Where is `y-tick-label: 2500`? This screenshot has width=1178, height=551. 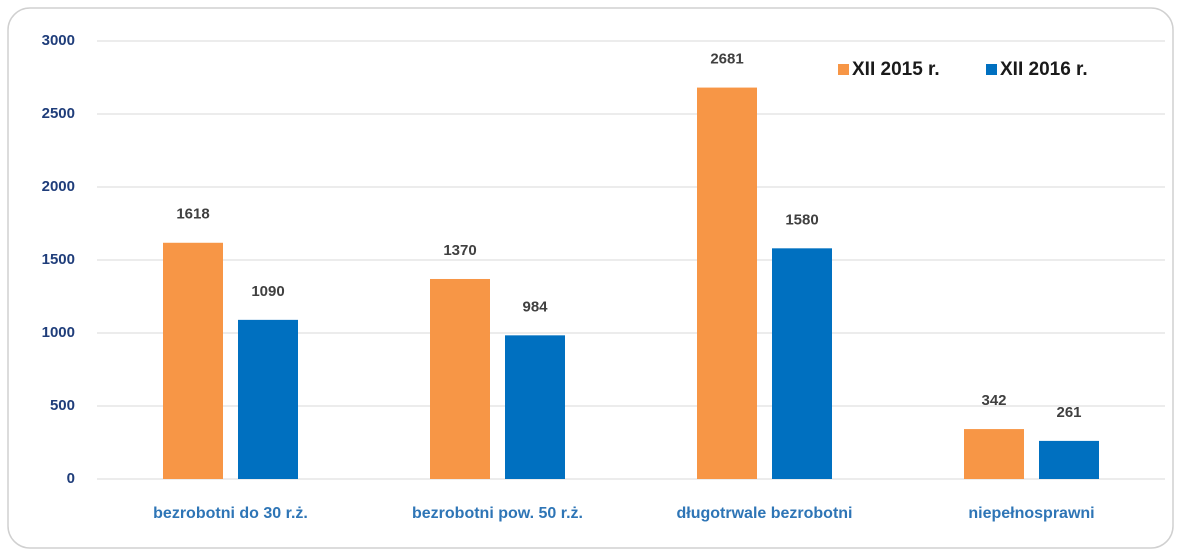
y-tick-label: 2500 is located at coordinates (58, 113).